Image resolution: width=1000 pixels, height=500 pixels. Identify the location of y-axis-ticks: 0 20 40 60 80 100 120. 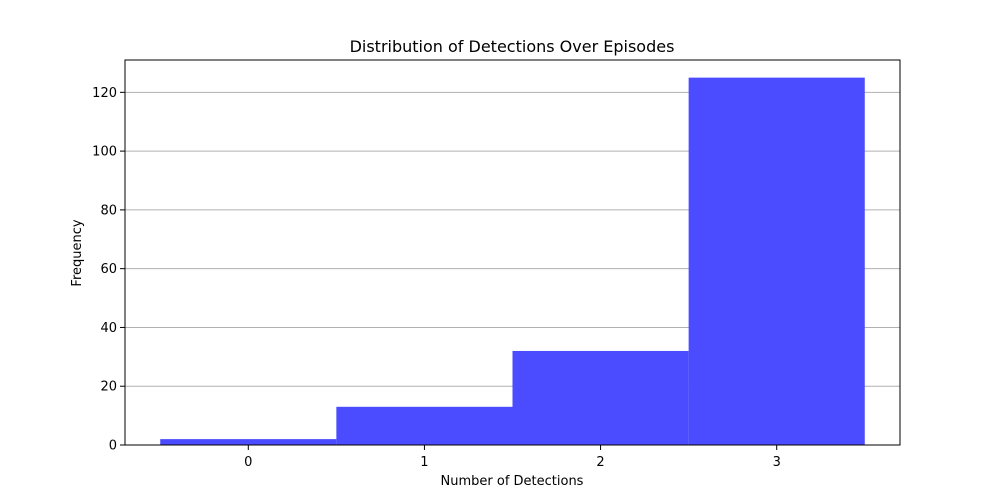
(108, 270).